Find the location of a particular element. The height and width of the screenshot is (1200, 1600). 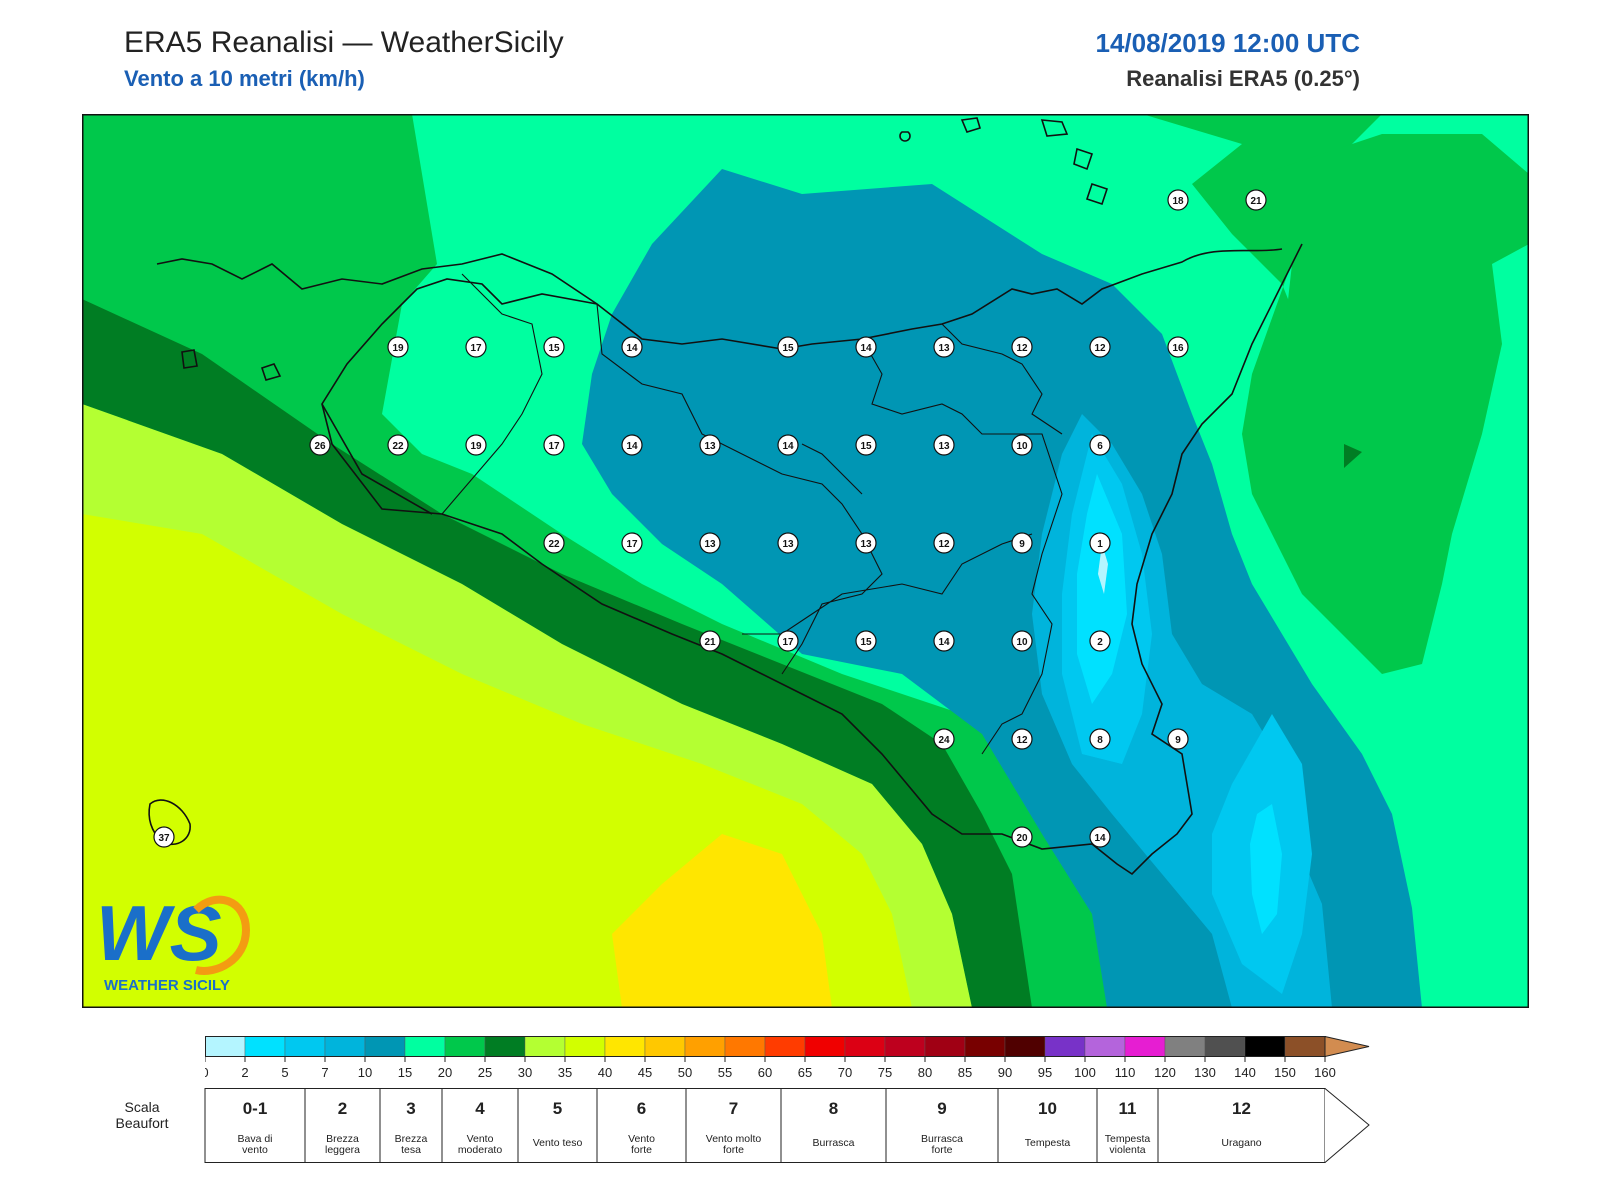

wind-marker: 16 is located at coordinates (1178, 347).